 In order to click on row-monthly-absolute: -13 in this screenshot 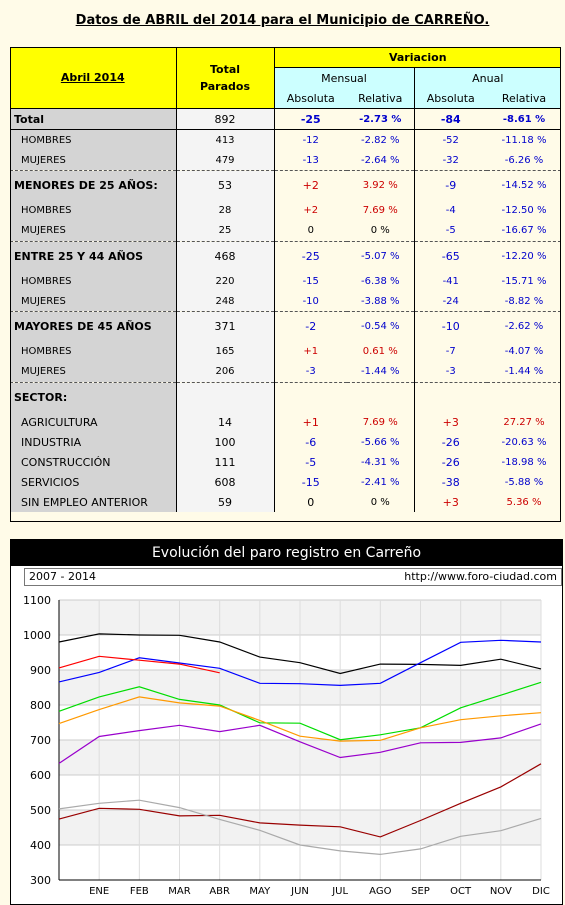, I will do `click(310, 160)`.